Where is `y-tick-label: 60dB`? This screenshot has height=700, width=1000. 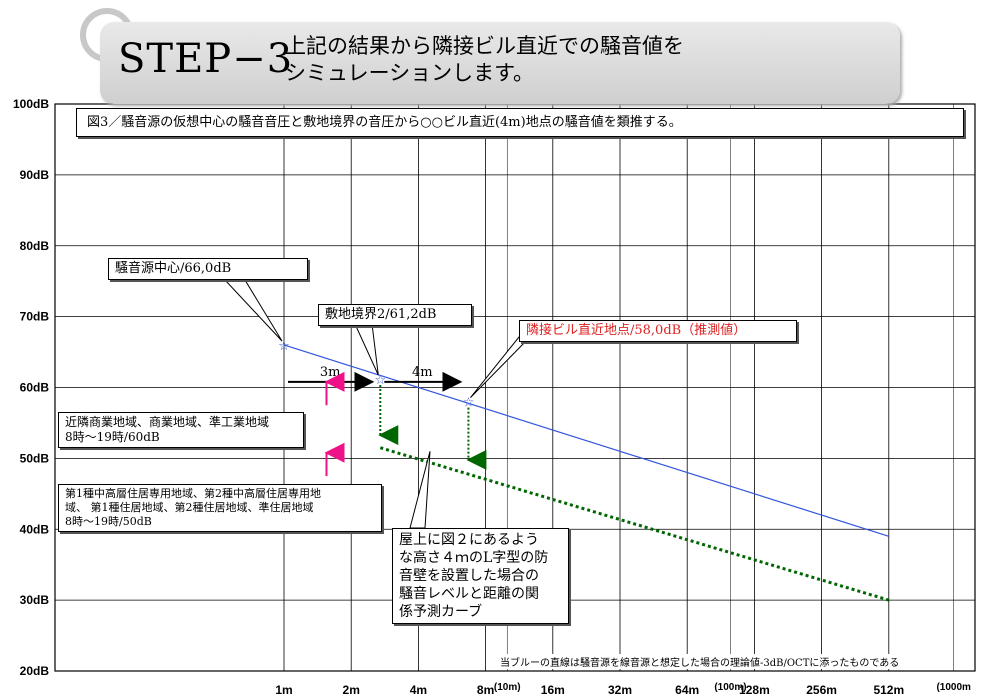
y-tick-label: 60dB is located at coordinates (35, 388).